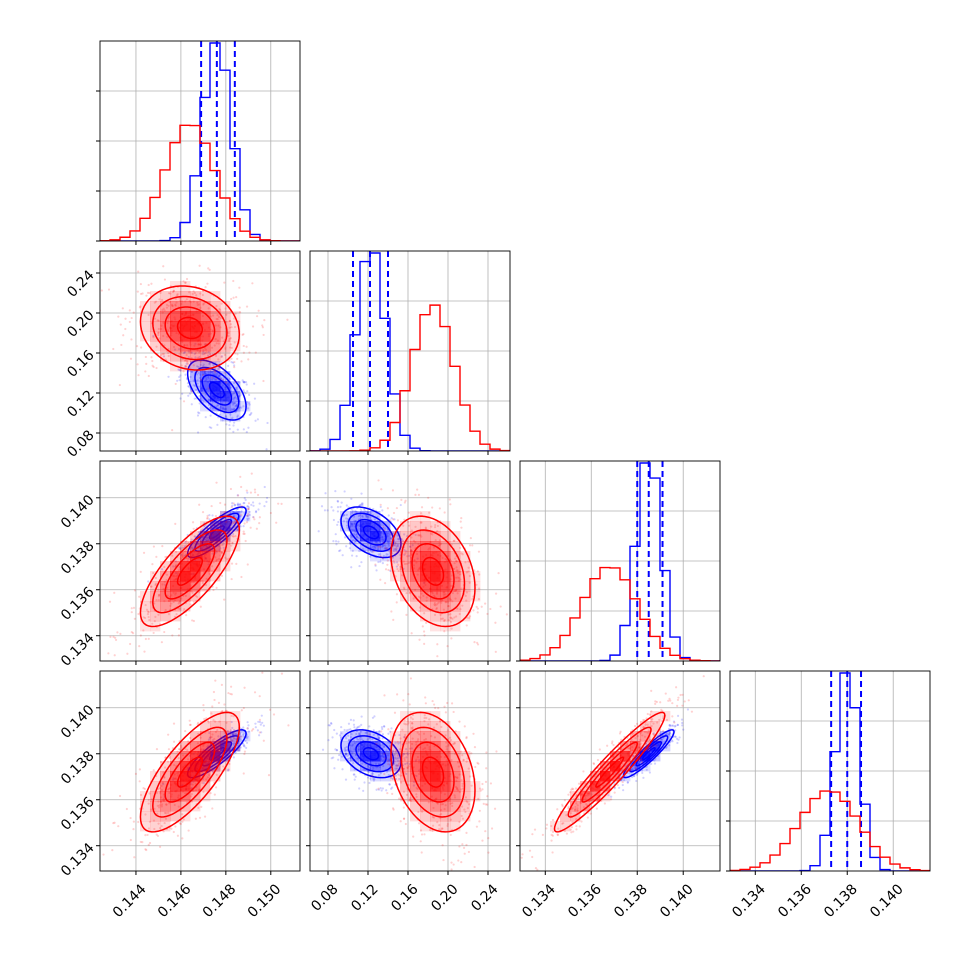 This screenshot has height=970, width=970. What do you see at coordinates (78, 558) in the screenshot?
I see `y-tick-label: 0.138` at bounding box center [78, 558].